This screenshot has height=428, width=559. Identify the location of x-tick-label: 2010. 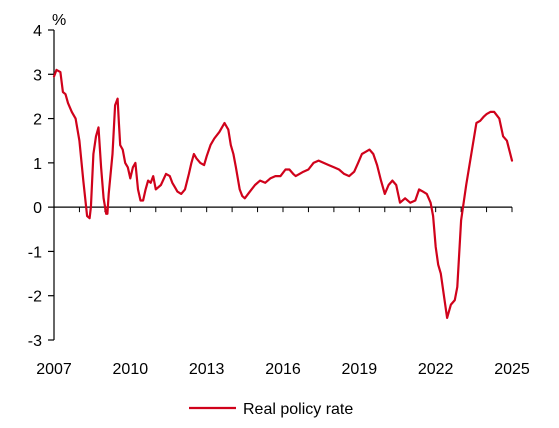
(131, 369).